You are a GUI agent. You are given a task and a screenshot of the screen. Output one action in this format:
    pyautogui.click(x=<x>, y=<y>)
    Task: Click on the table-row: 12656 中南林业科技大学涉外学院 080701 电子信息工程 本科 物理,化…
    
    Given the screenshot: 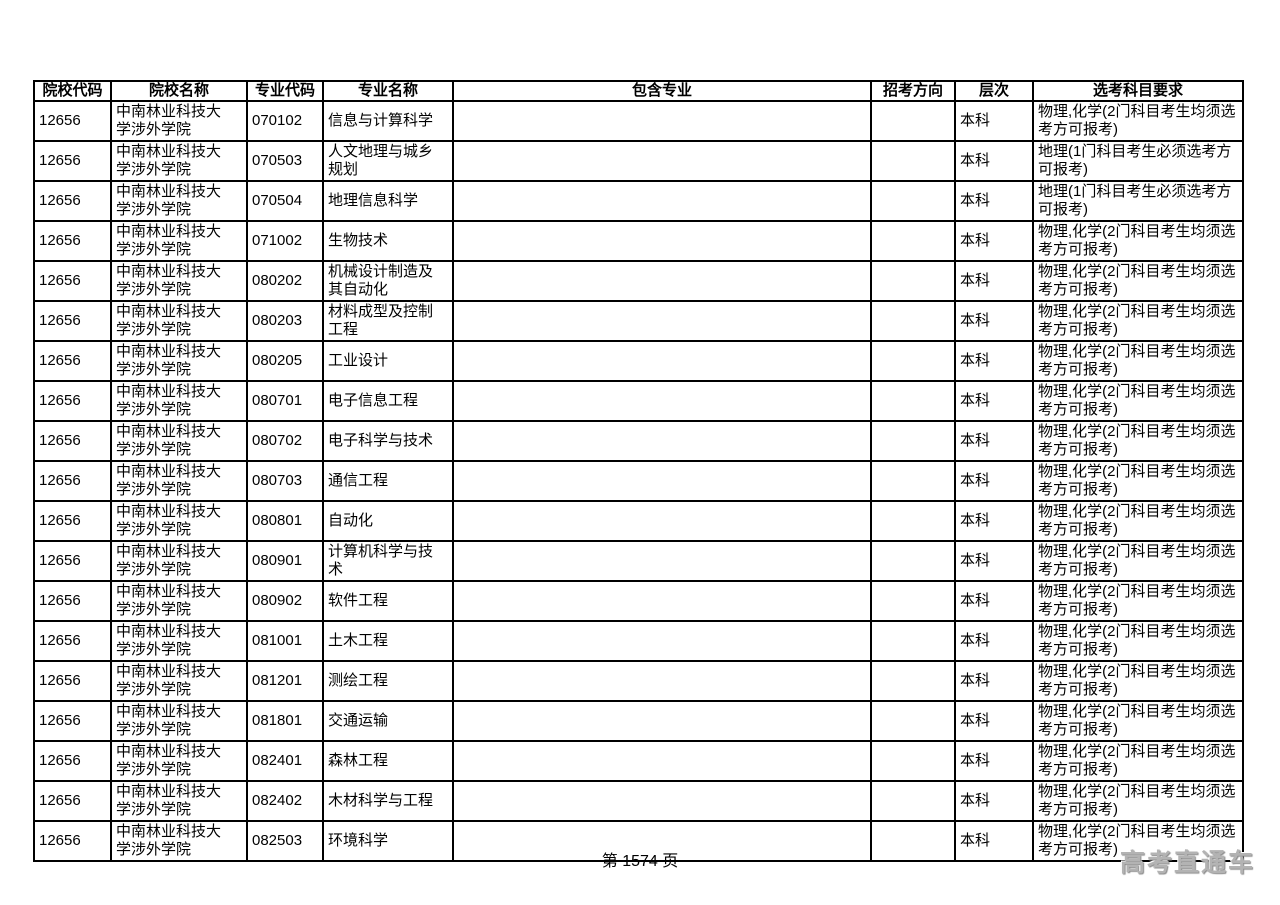 What is the action you would take?
    pyautogui.click(x=638, y=401)
    